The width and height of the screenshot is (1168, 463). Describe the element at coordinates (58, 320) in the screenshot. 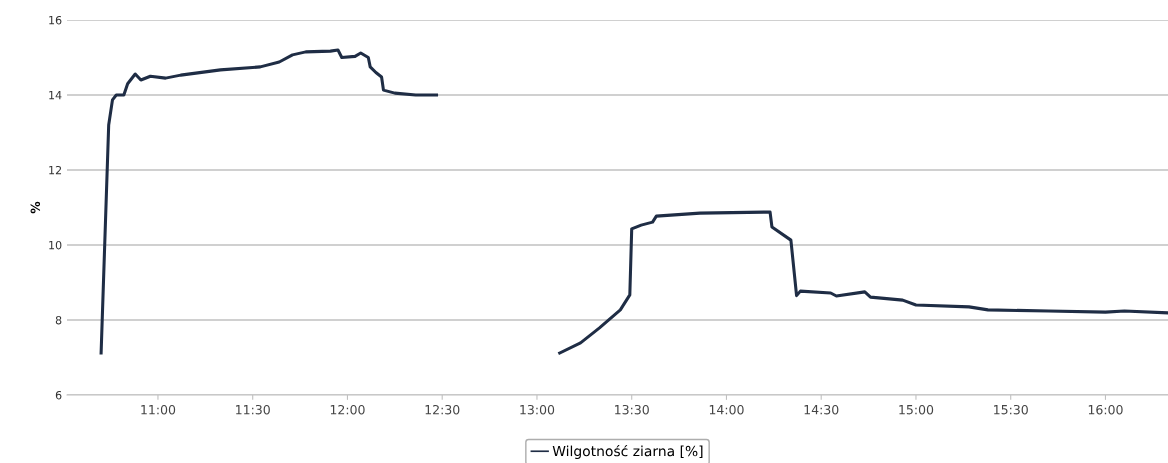

I see `y-tick-label: 8` at that location.